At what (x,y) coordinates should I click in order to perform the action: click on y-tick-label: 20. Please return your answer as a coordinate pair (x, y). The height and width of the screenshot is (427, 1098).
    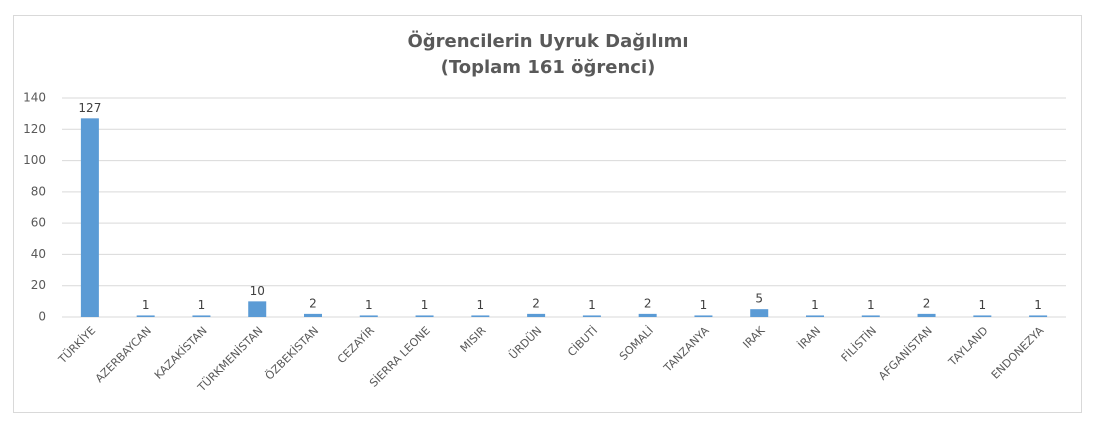
    Looking at the image, I should click on (38, 285).